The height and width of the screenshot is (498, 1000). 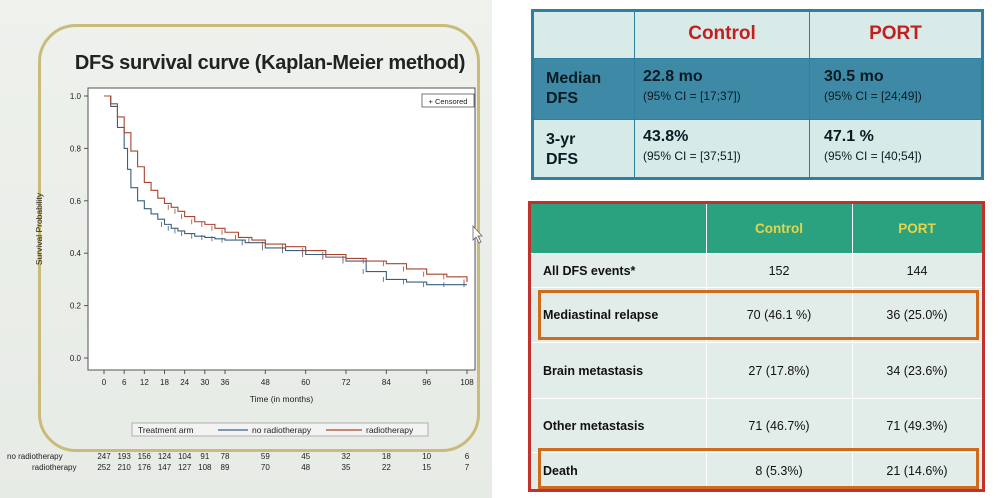 What do you see at coordinates (165, 430) in the screenshot?
I see `legend-title: Treatment arm` at bounding box center [165, 430].